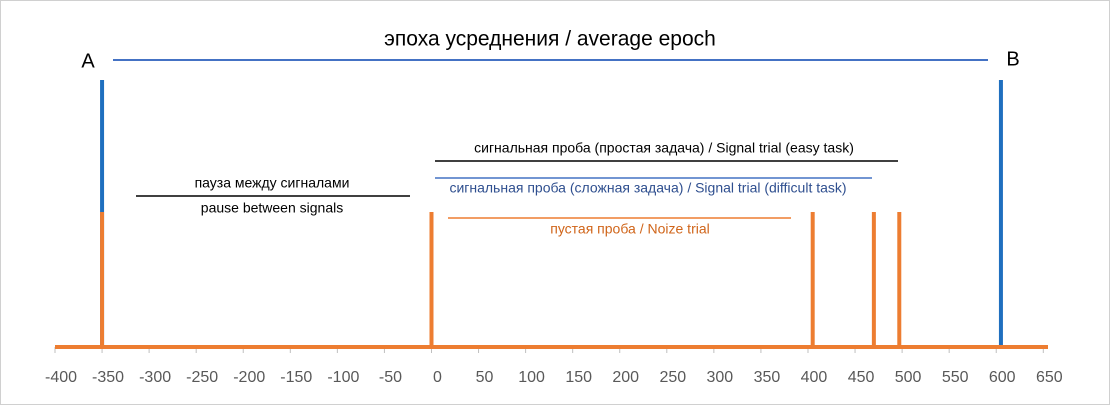 This screenshot has width=1110, height=405. What do you see at coordinates (578, 377) in the screenshot?
I see `x-tick-label: 150` at bounding box center [578, 377].